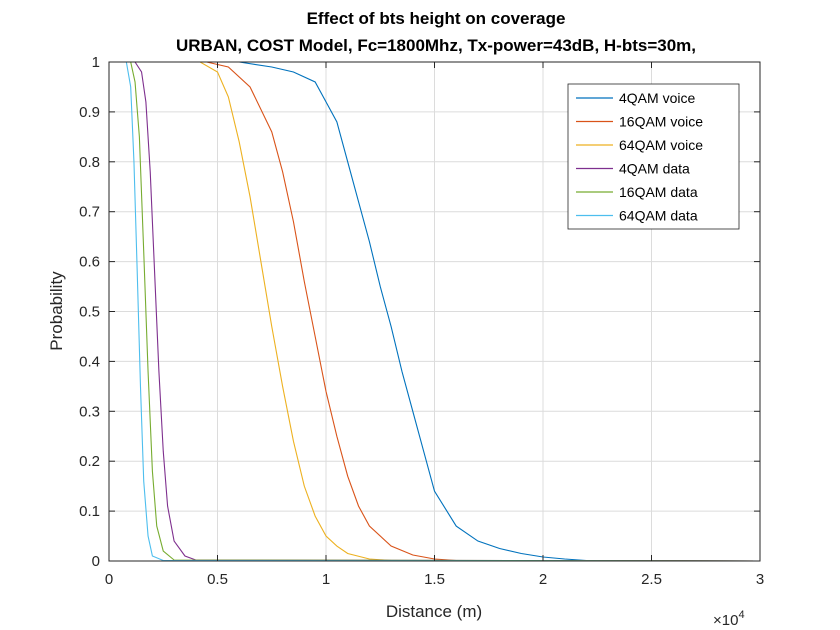 The image size is (840, 630). What do you see at coordinates (89, 361) in the screenshot?
I see `y-tick-label: 0.4` at bounding box center [89, 361].